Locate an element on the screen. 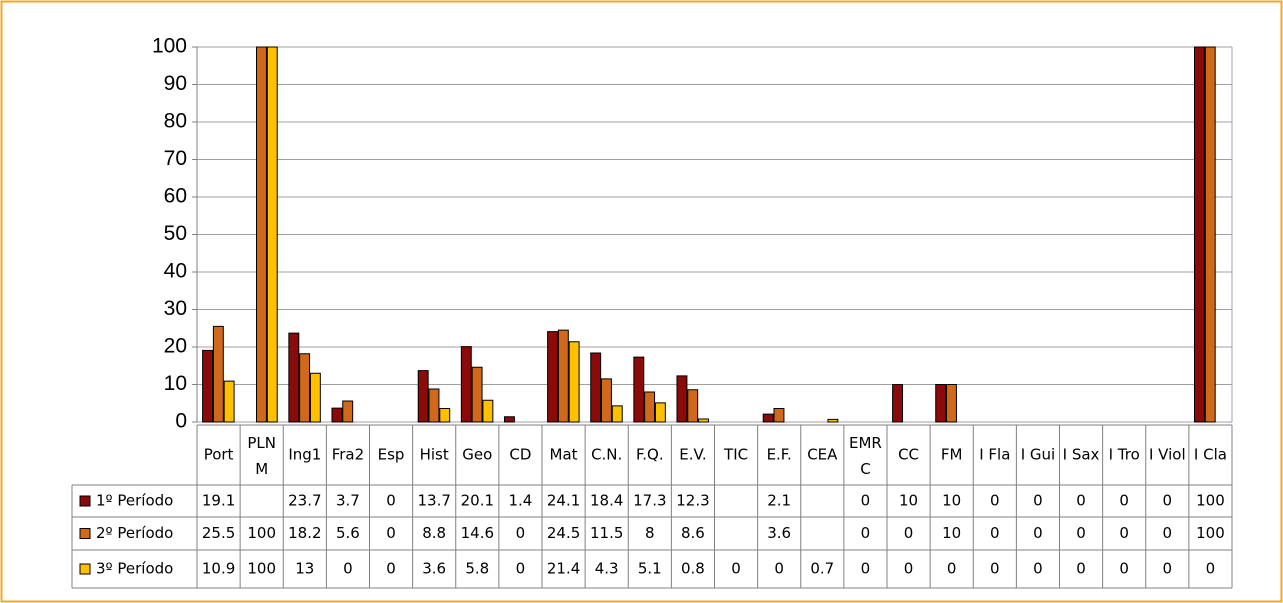 This screenshot has width=1283, height=603. x-tick-label: I Sax is located at coordinates (1081, 455).